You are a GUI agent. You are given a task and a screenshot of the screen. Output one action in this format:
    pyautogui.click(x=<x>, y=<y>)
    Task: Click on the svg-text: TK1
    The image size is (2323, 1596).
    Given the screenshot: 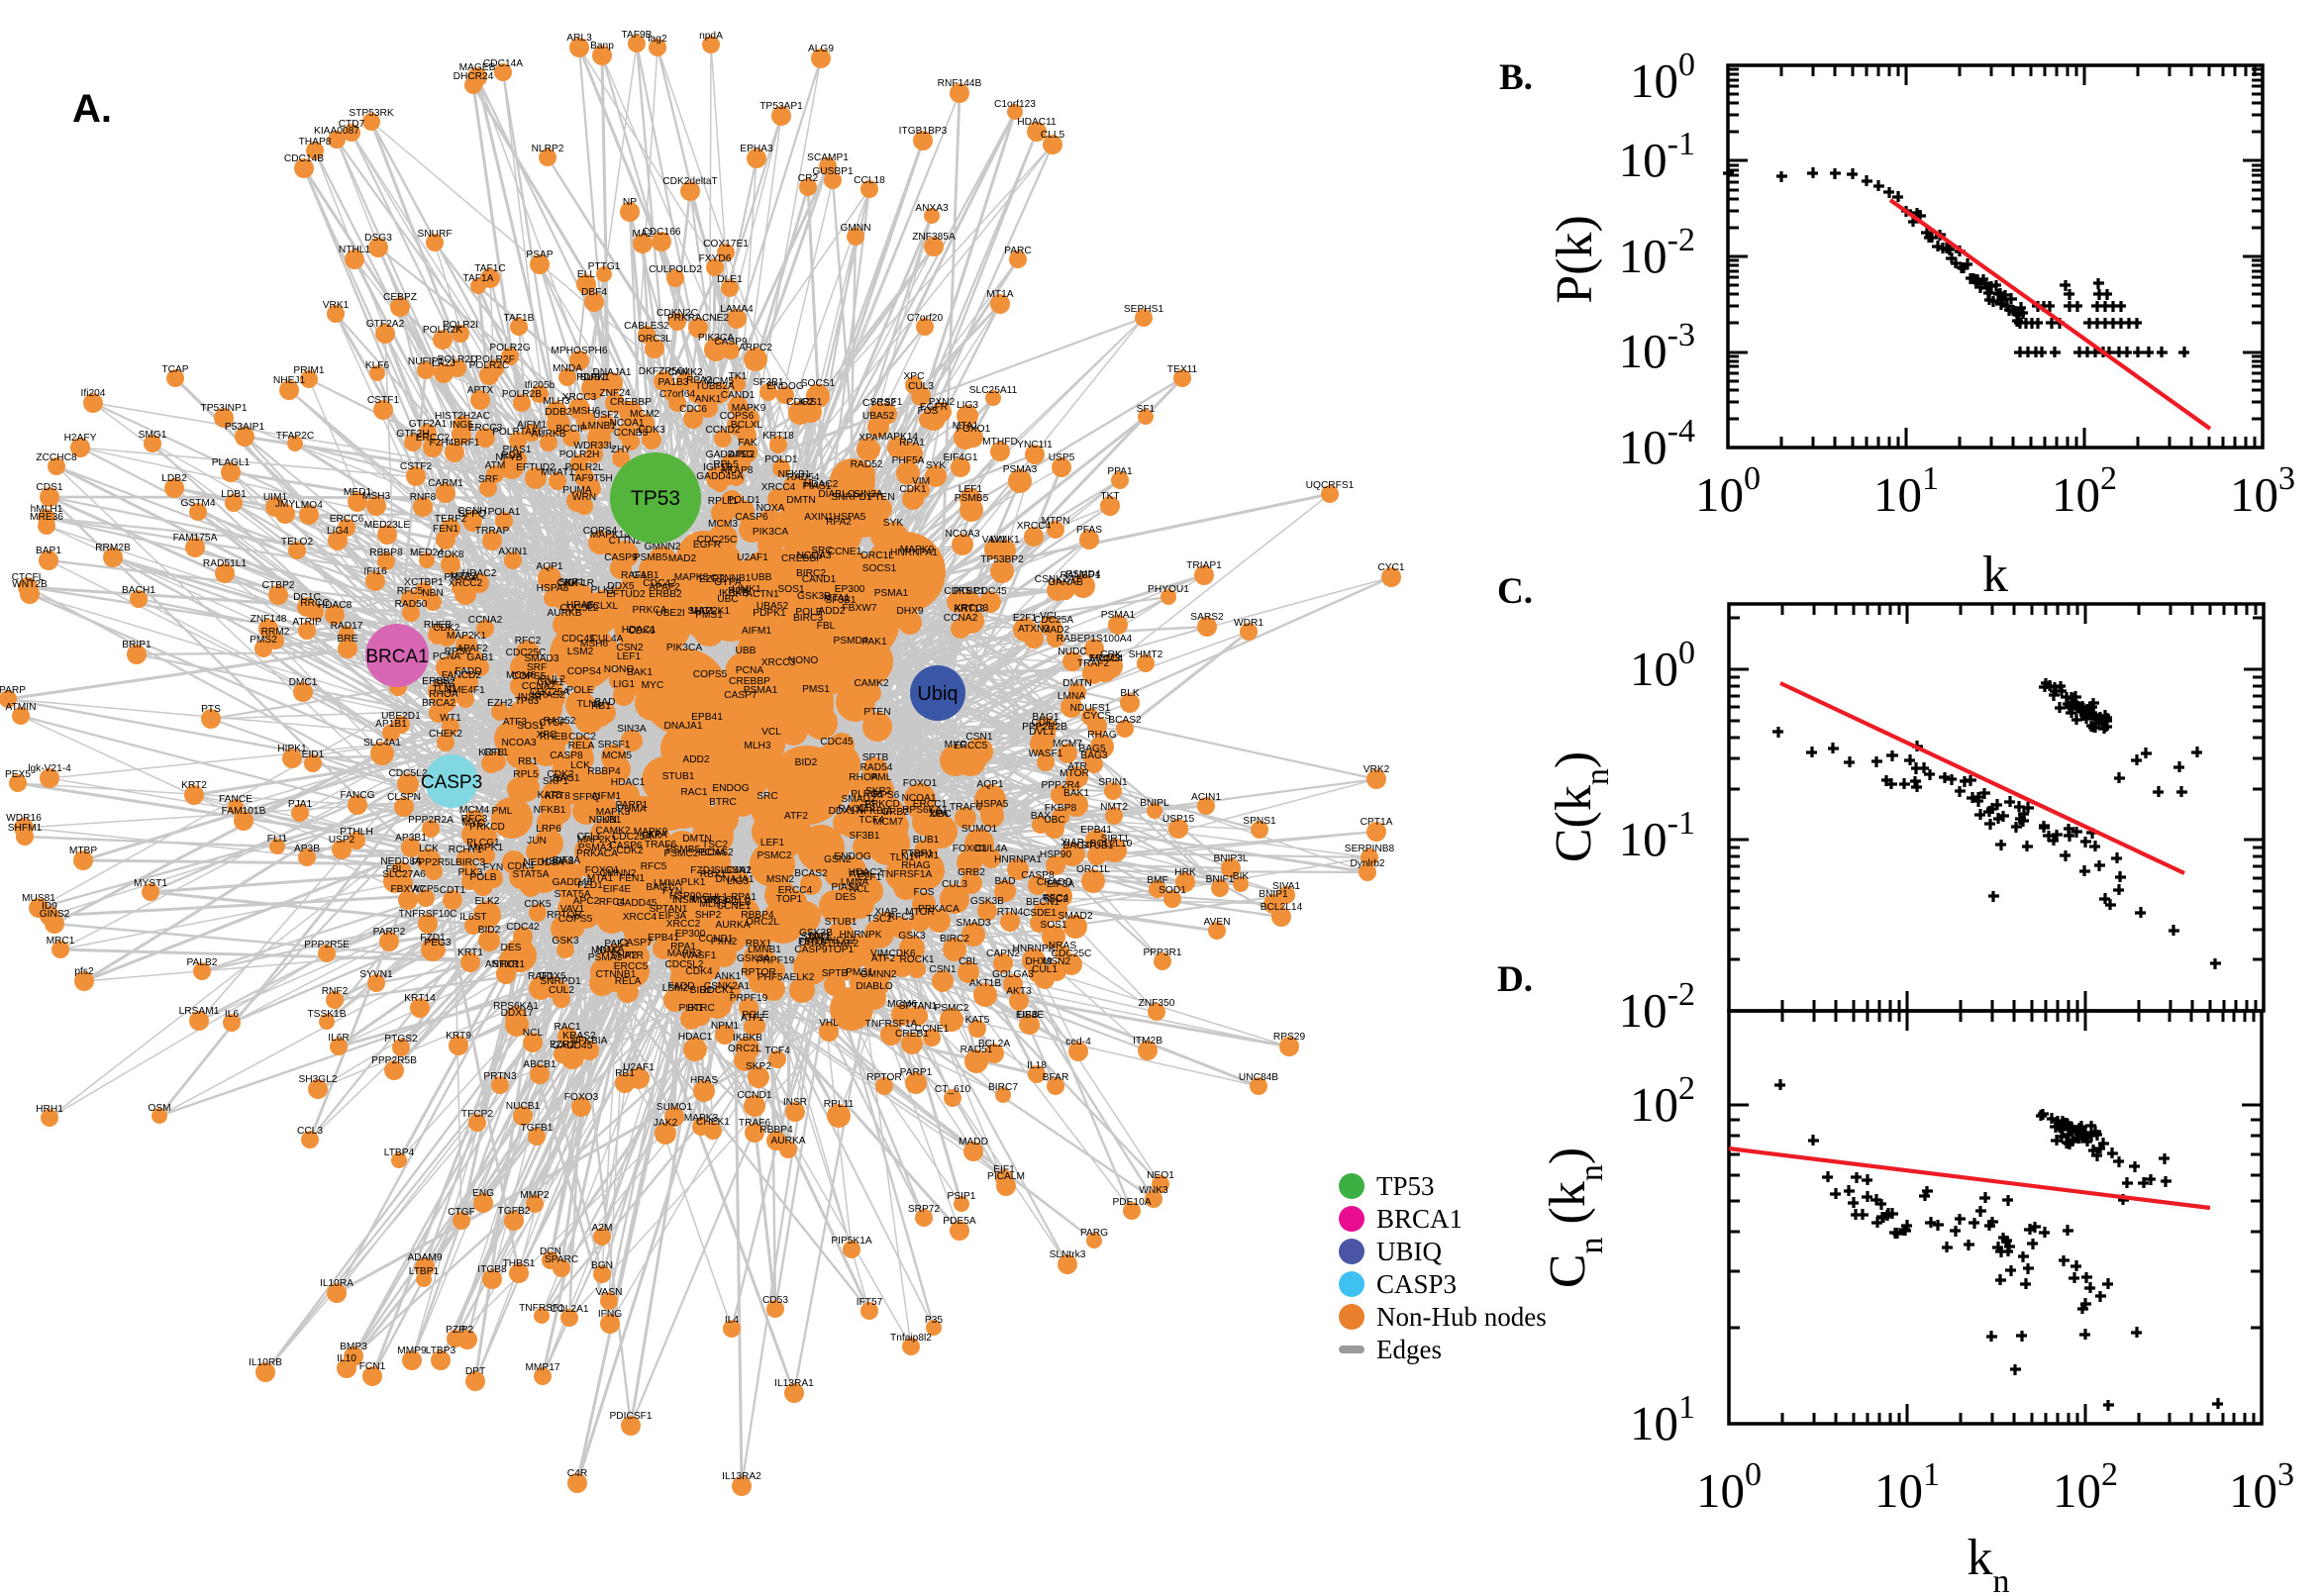 What is the action you would take?
    pyautogui.click(x=738, y=376)
    